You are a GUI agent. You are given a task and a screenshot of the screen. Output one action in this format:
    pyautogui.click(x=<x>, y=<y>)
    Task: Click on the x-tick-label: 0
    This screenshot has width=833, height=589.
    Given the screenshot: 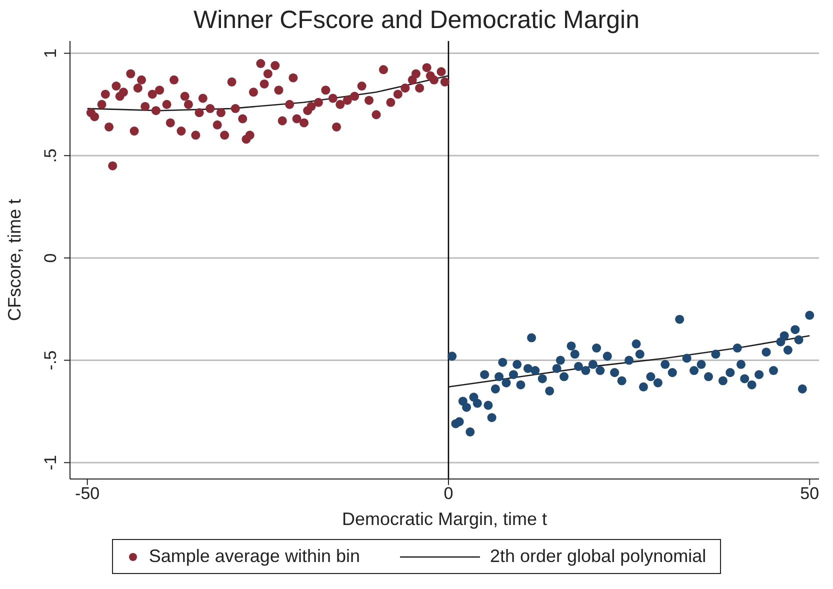 What is the action you would take?
    pyautogui.click(x=449, y=494)
    